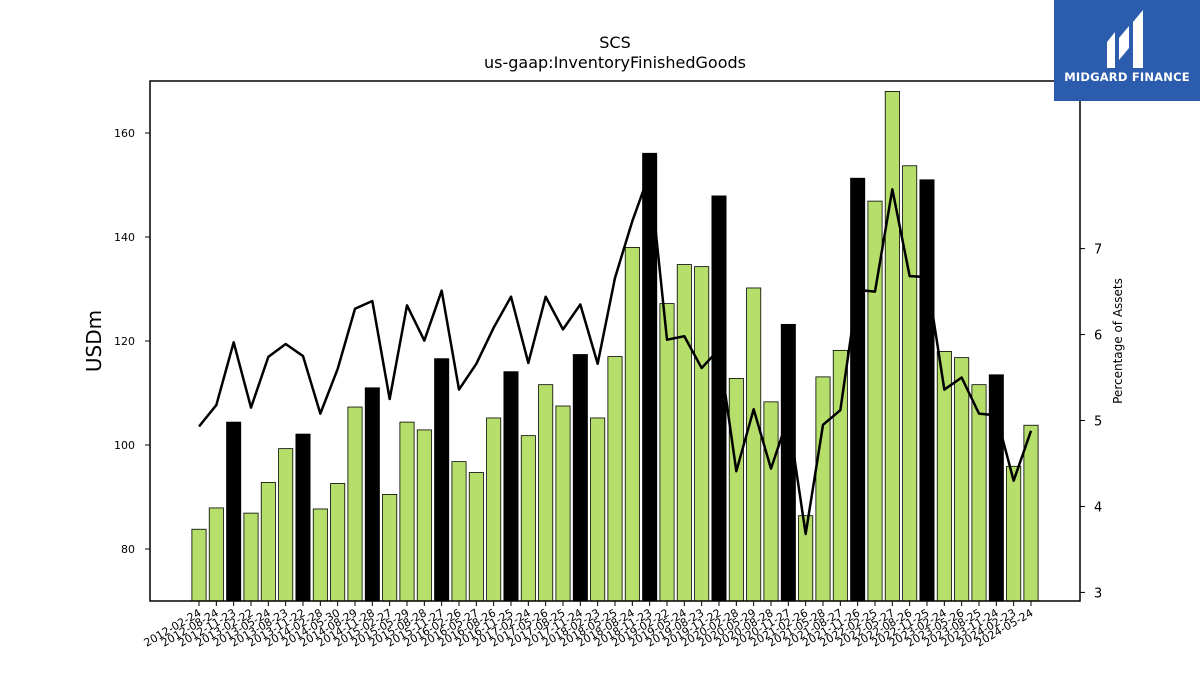 The image size is (1200, 675). Describe the element at coordinates (1091, 422) in the screenshot. I see `y2-axis-ticks: 3 4 5 6 7` at that location.